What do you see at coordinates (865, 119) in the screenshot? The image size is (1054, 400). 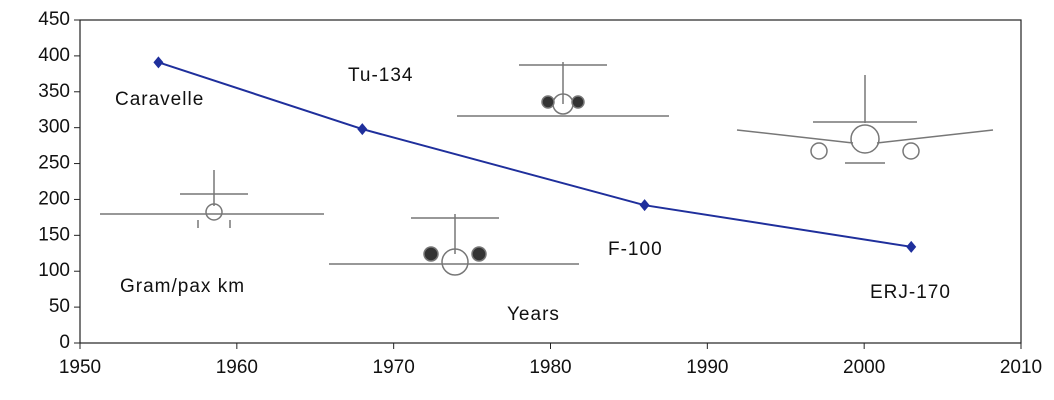 I see `airplane-erj170` at bounding box center [865, 119].